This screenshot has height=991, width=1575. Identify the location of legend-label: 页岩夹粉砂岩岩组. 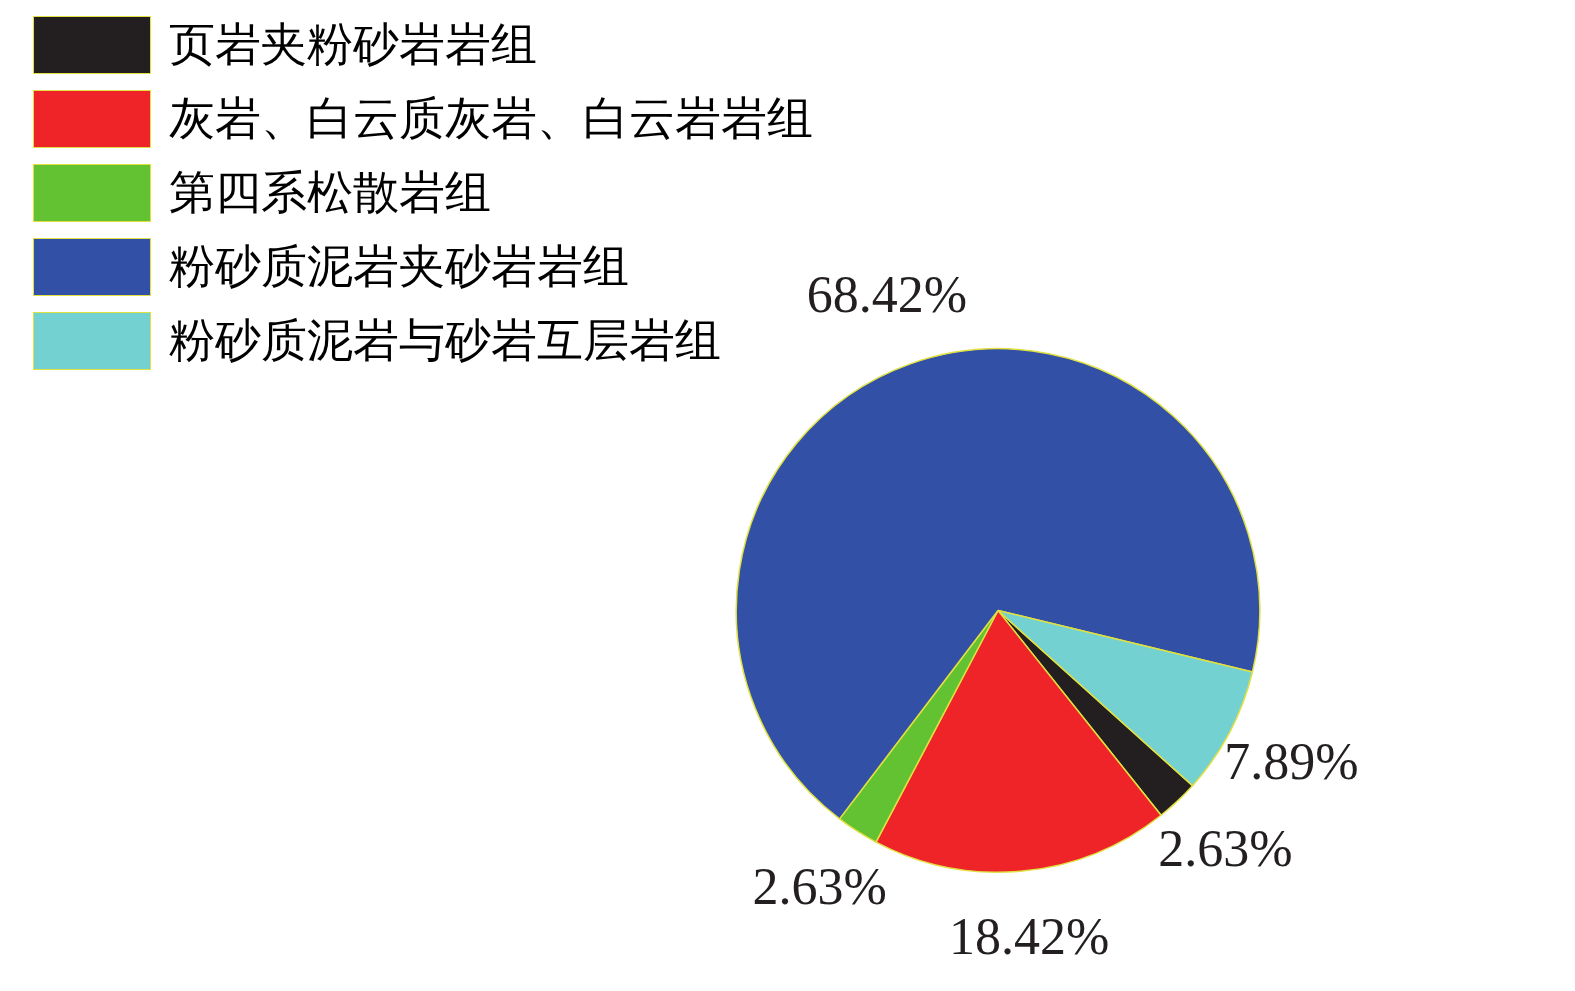
(353, 44).